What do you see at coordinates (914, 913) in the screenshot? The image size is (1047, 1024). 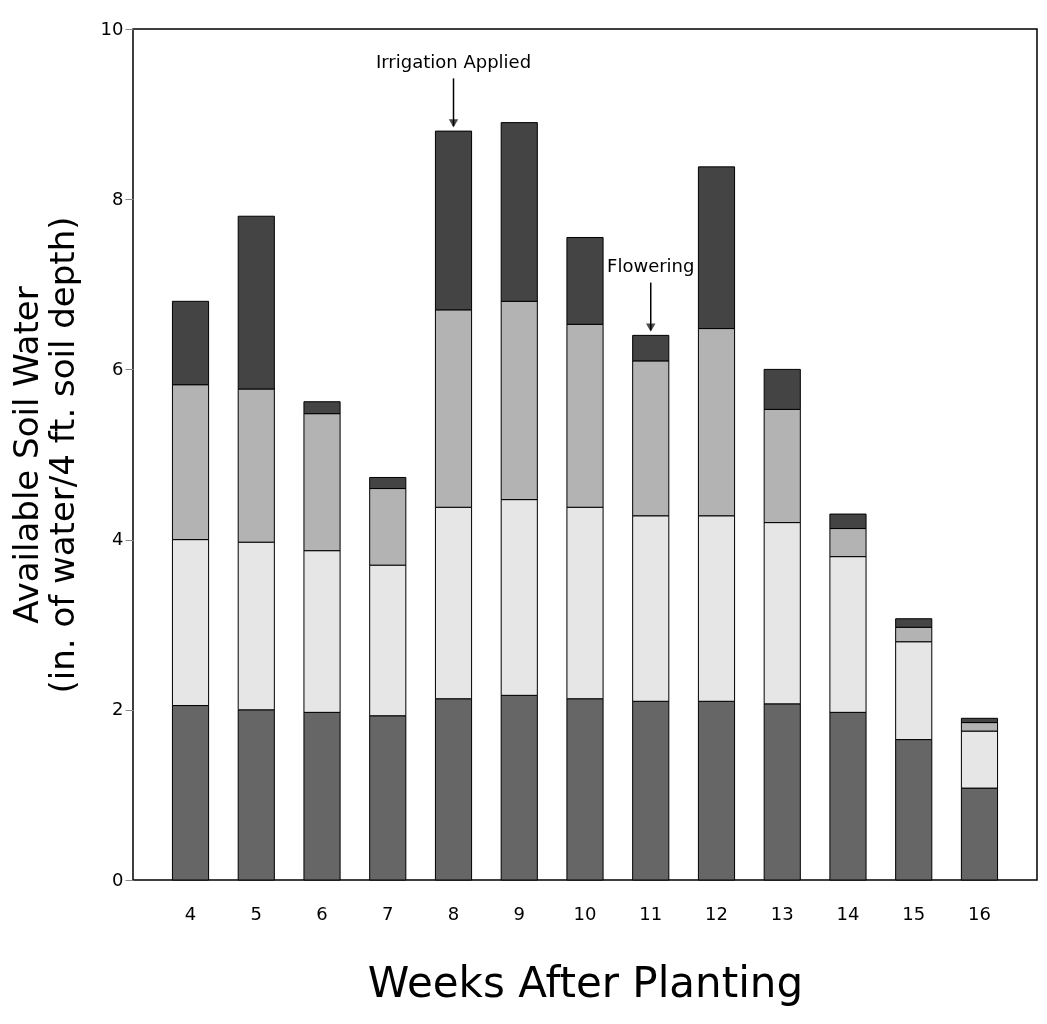 I see `x-tick-label: 15` at bounding box center [914, 913].